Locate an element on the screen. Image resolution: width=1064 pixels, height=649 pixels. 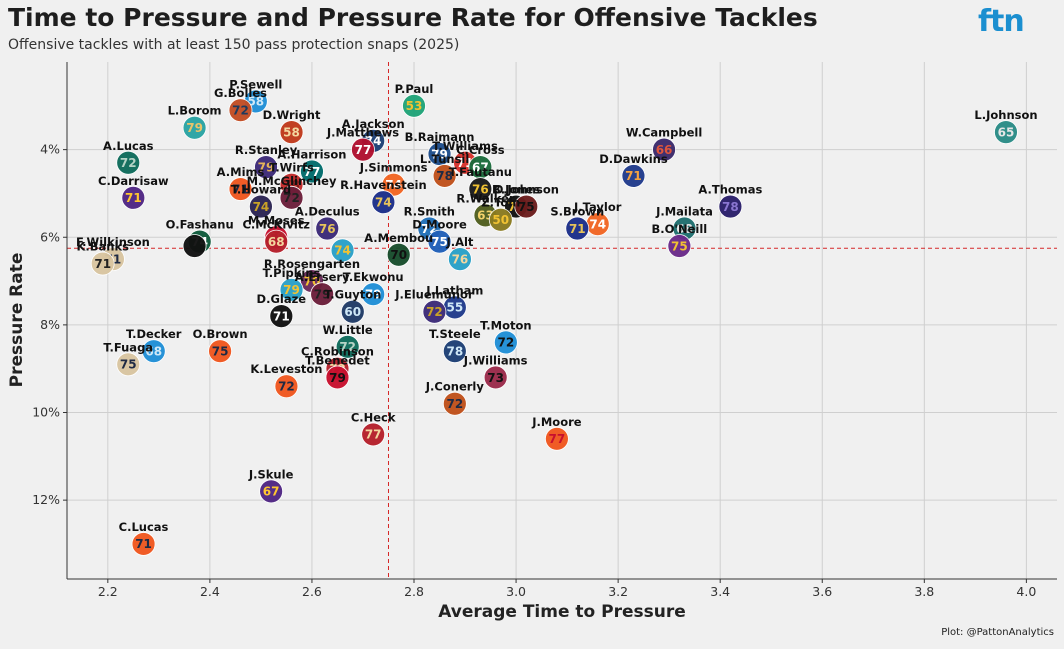
y-tick-label: 8% is located at coordinates (50, 324).